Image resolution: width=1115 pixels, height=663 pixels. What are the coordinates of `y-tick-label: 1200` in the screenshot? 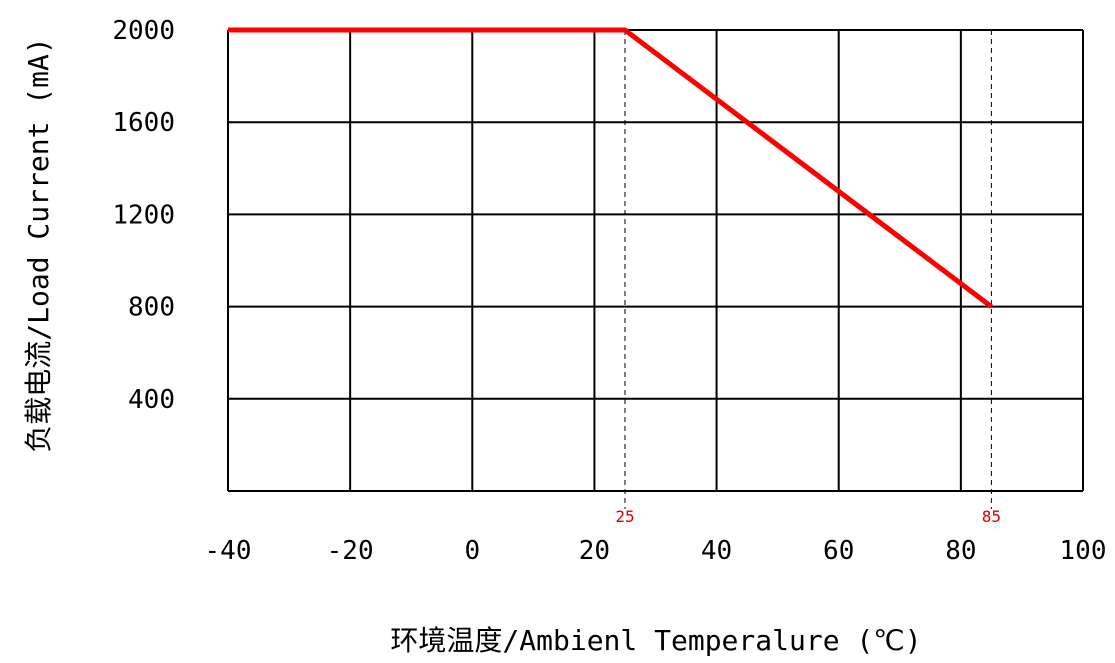 It's located at (143, 215).